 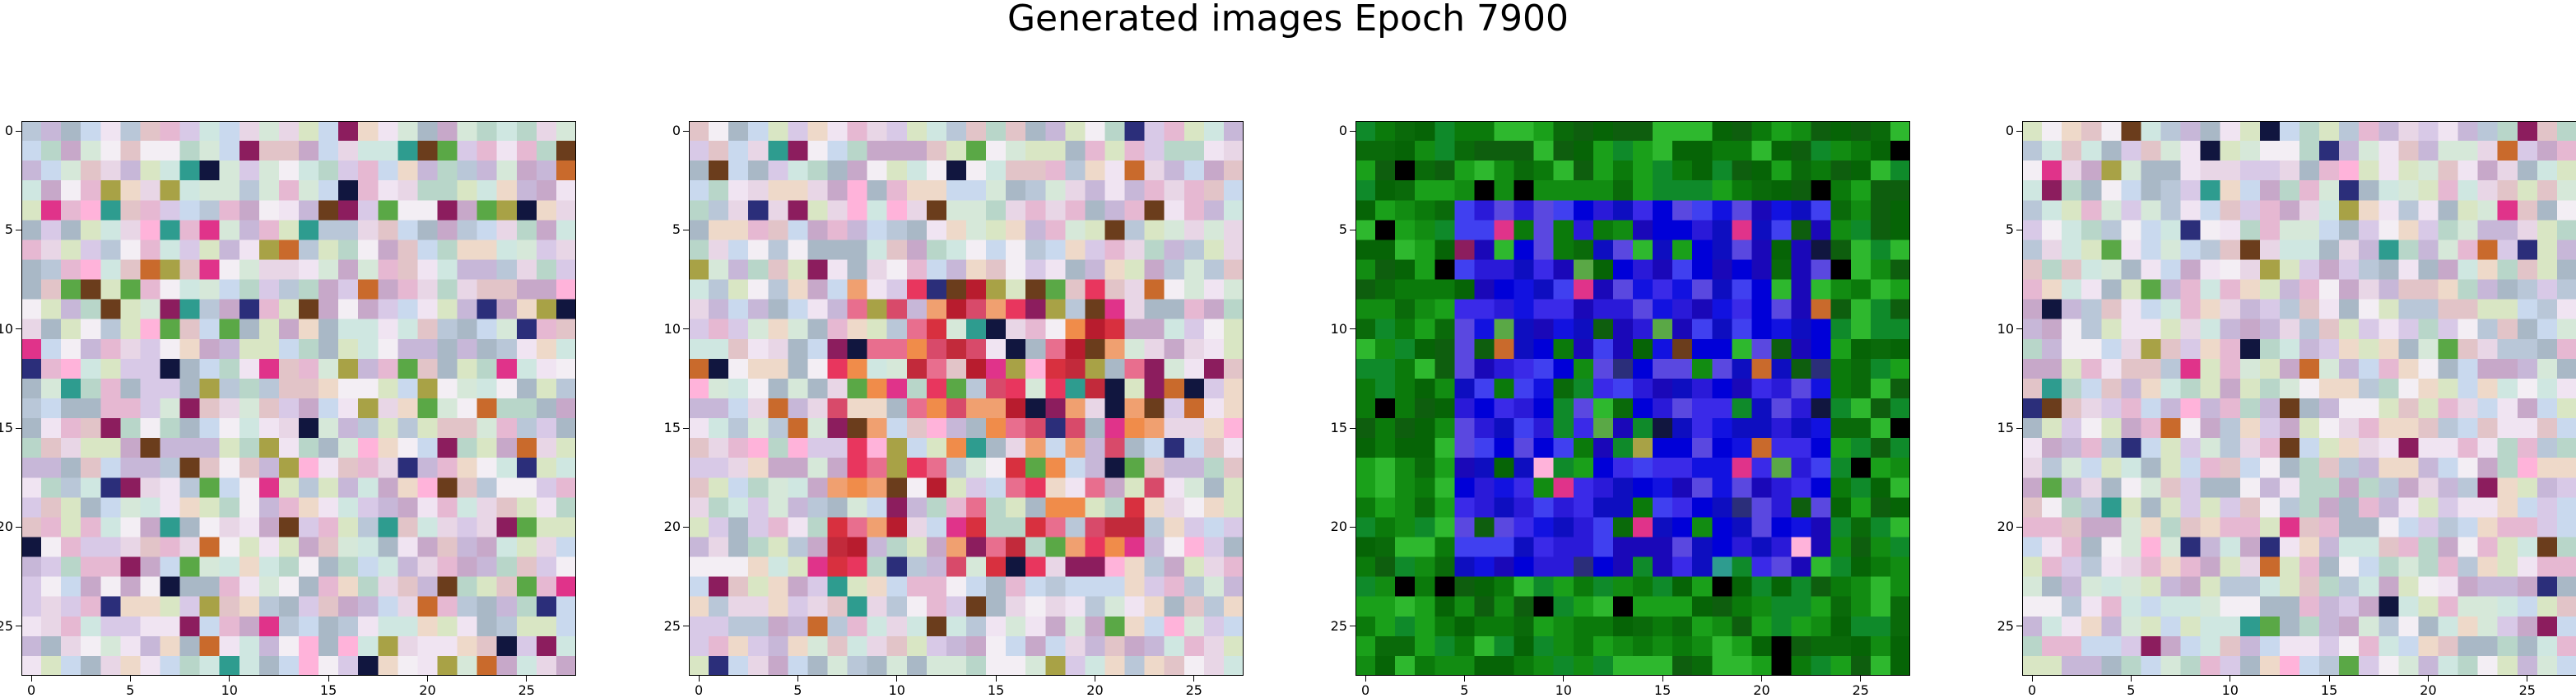 What do you see at coordinates (672, 428) in the screenshot?
I see `y-tick-label: 15` at bounding box center [672, 428].